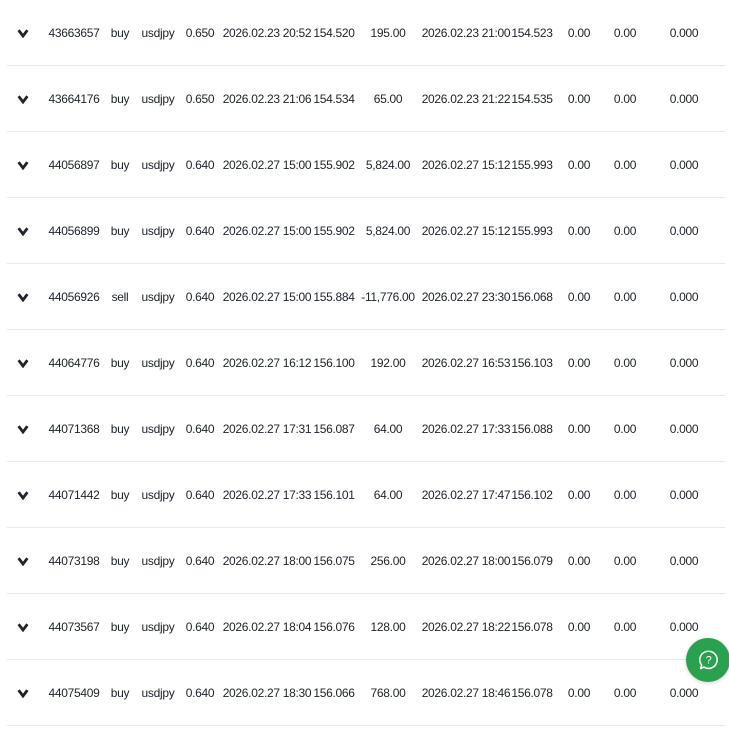 The height and width of the screenshot is (729, 729). What do you see at coordinates (466, 363) in the screenshot?
I see `close-time-cell: 2026.02.27 16:53` at bounding box center [466, 363].